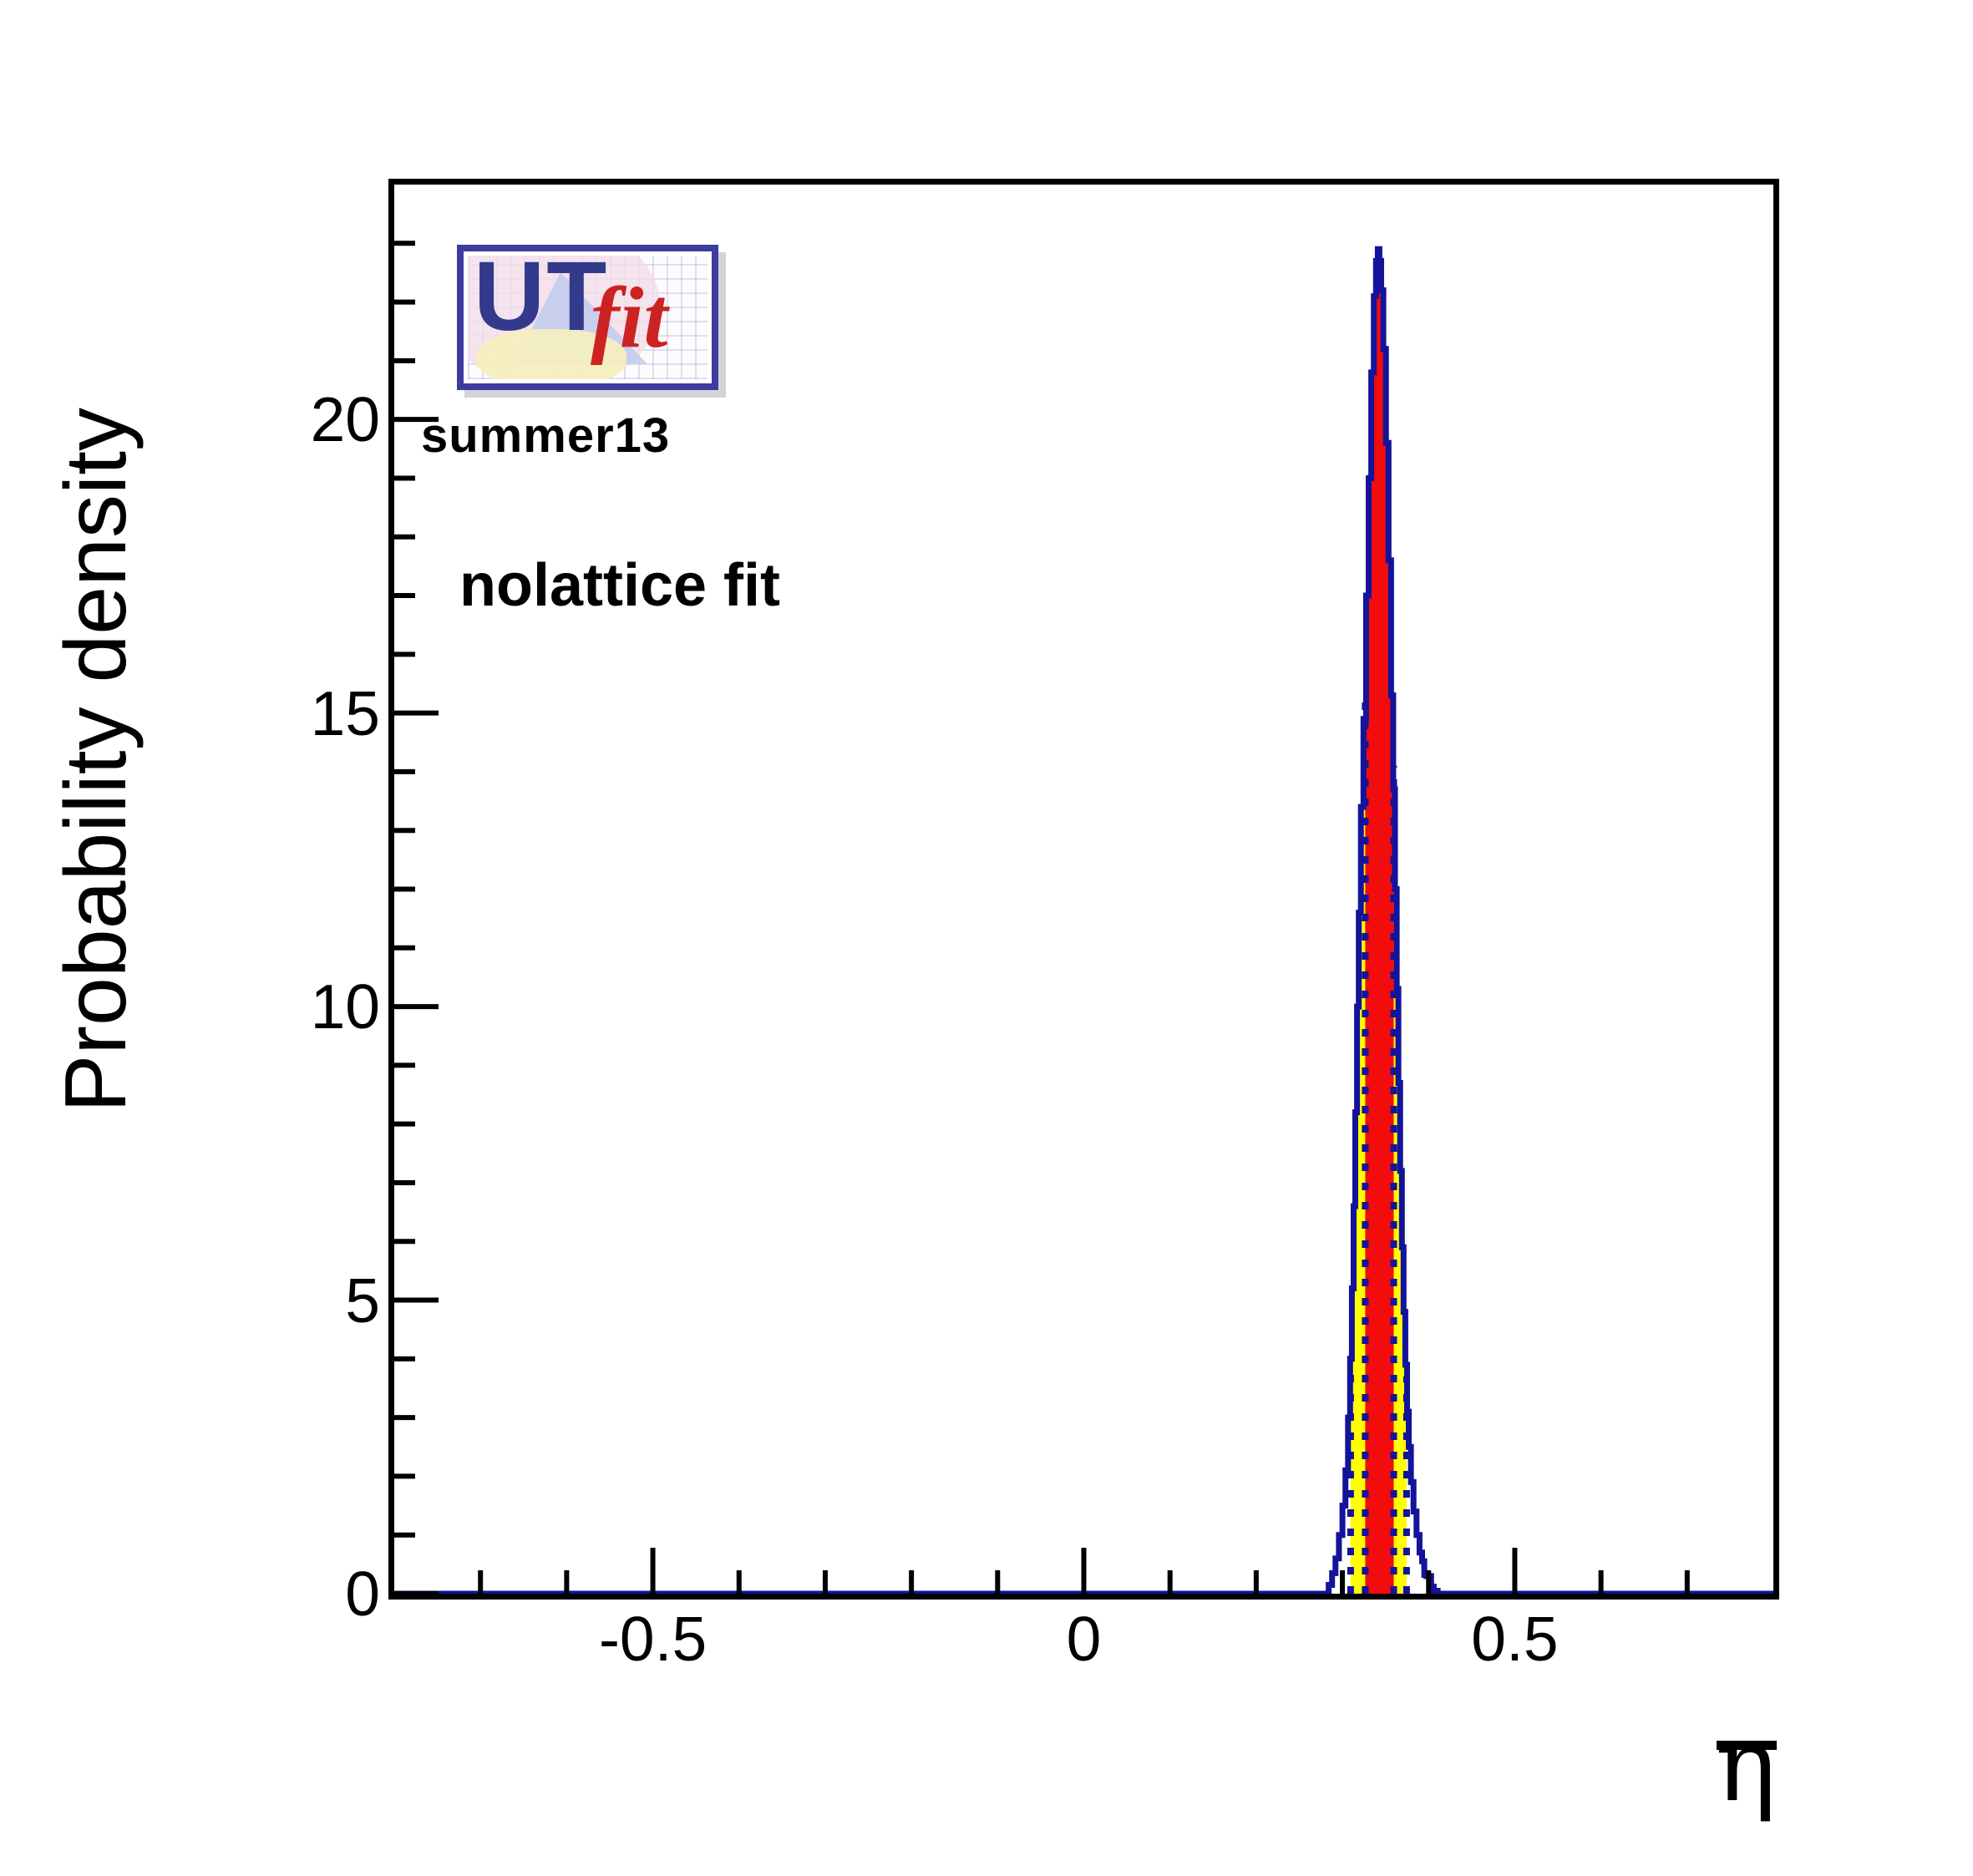 The height and width of the screenshot is (1876, 1973). What do you see at coordinates (345, 419) in the screenshot?
I see `y-tick-label: 20` at bounding box center [345, 419].